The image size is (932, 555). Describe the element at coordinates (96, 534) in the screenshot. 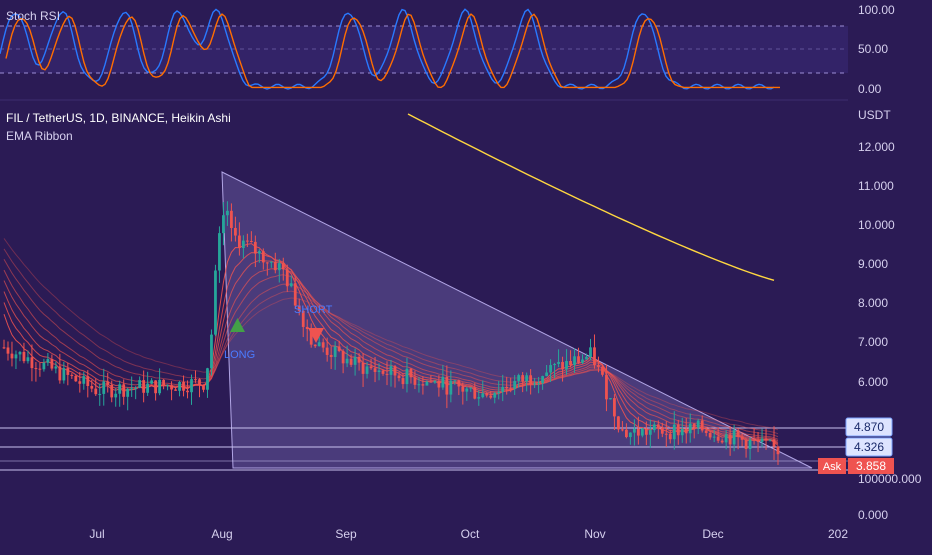

I see `time-tick: Jul` at that location.